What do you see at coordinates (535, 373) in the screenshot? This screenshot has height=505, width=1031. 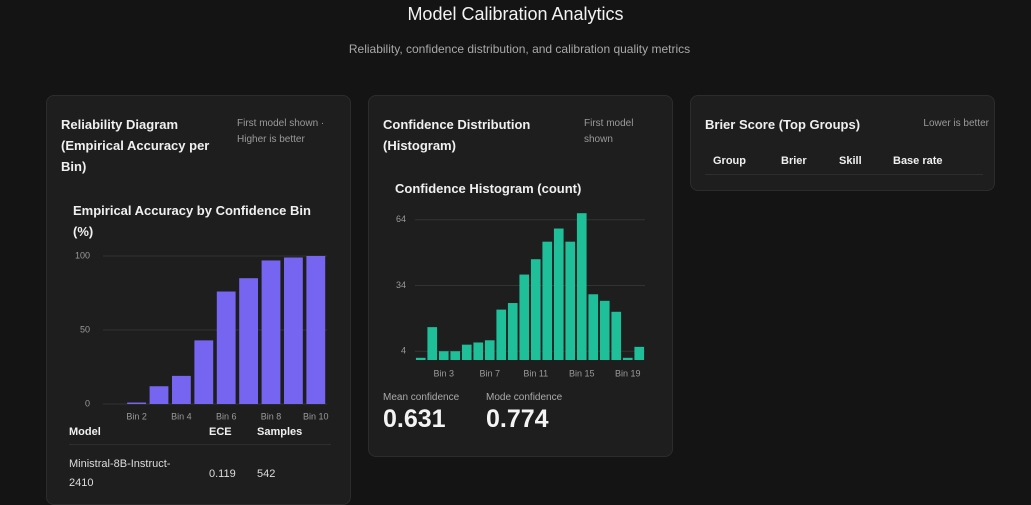 I see `x-tick-label: Bin 11` at bounding box center [535, 373].